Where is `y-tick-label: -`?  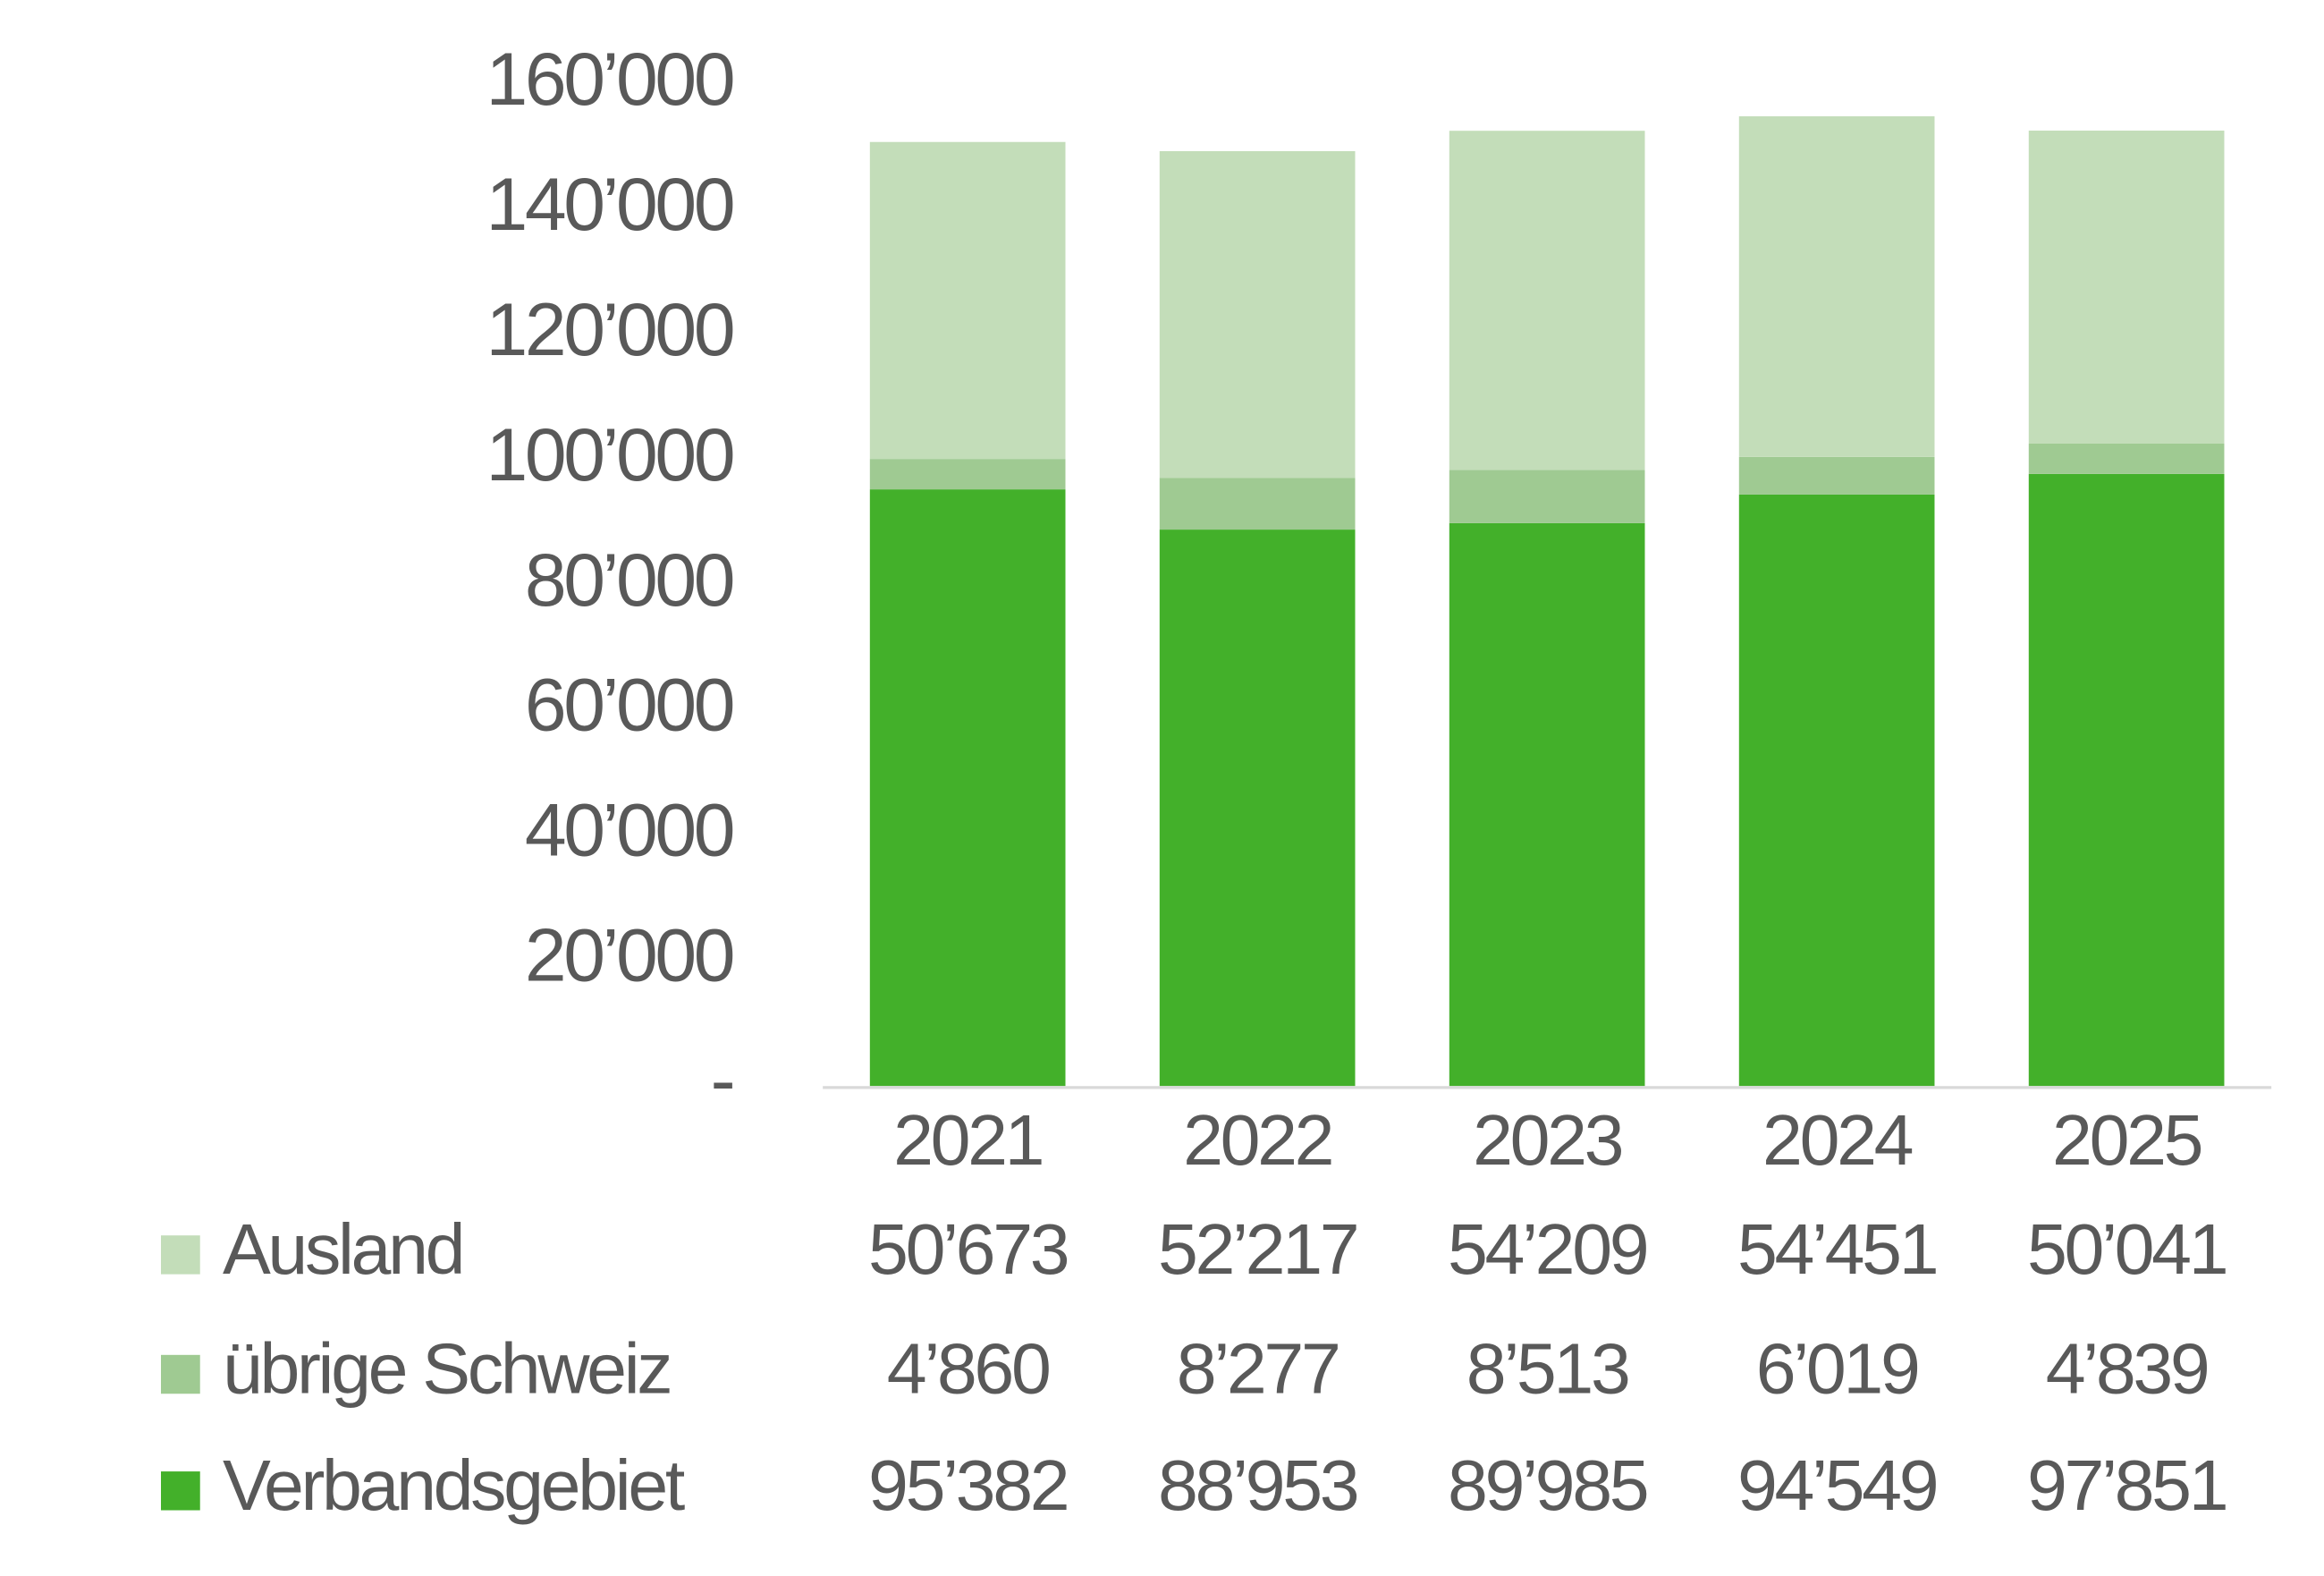
y-tick-label: - is located at coordinates (722, 1080).